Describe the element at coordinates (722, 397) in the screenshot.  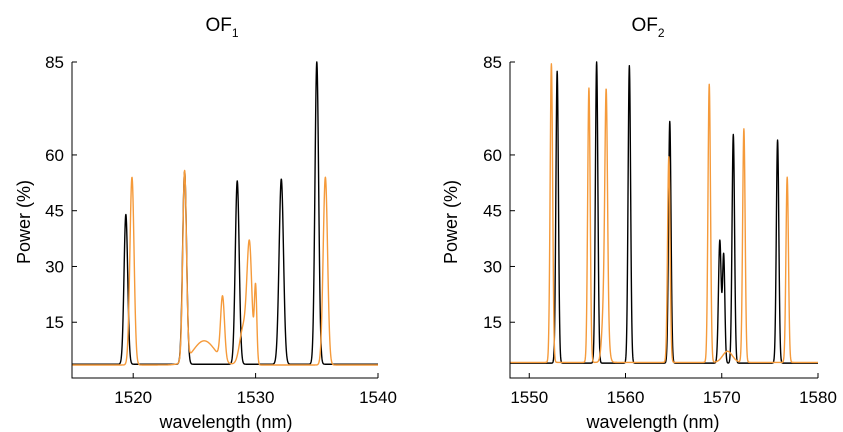
I see `x-tick-label: 1570` at that location.